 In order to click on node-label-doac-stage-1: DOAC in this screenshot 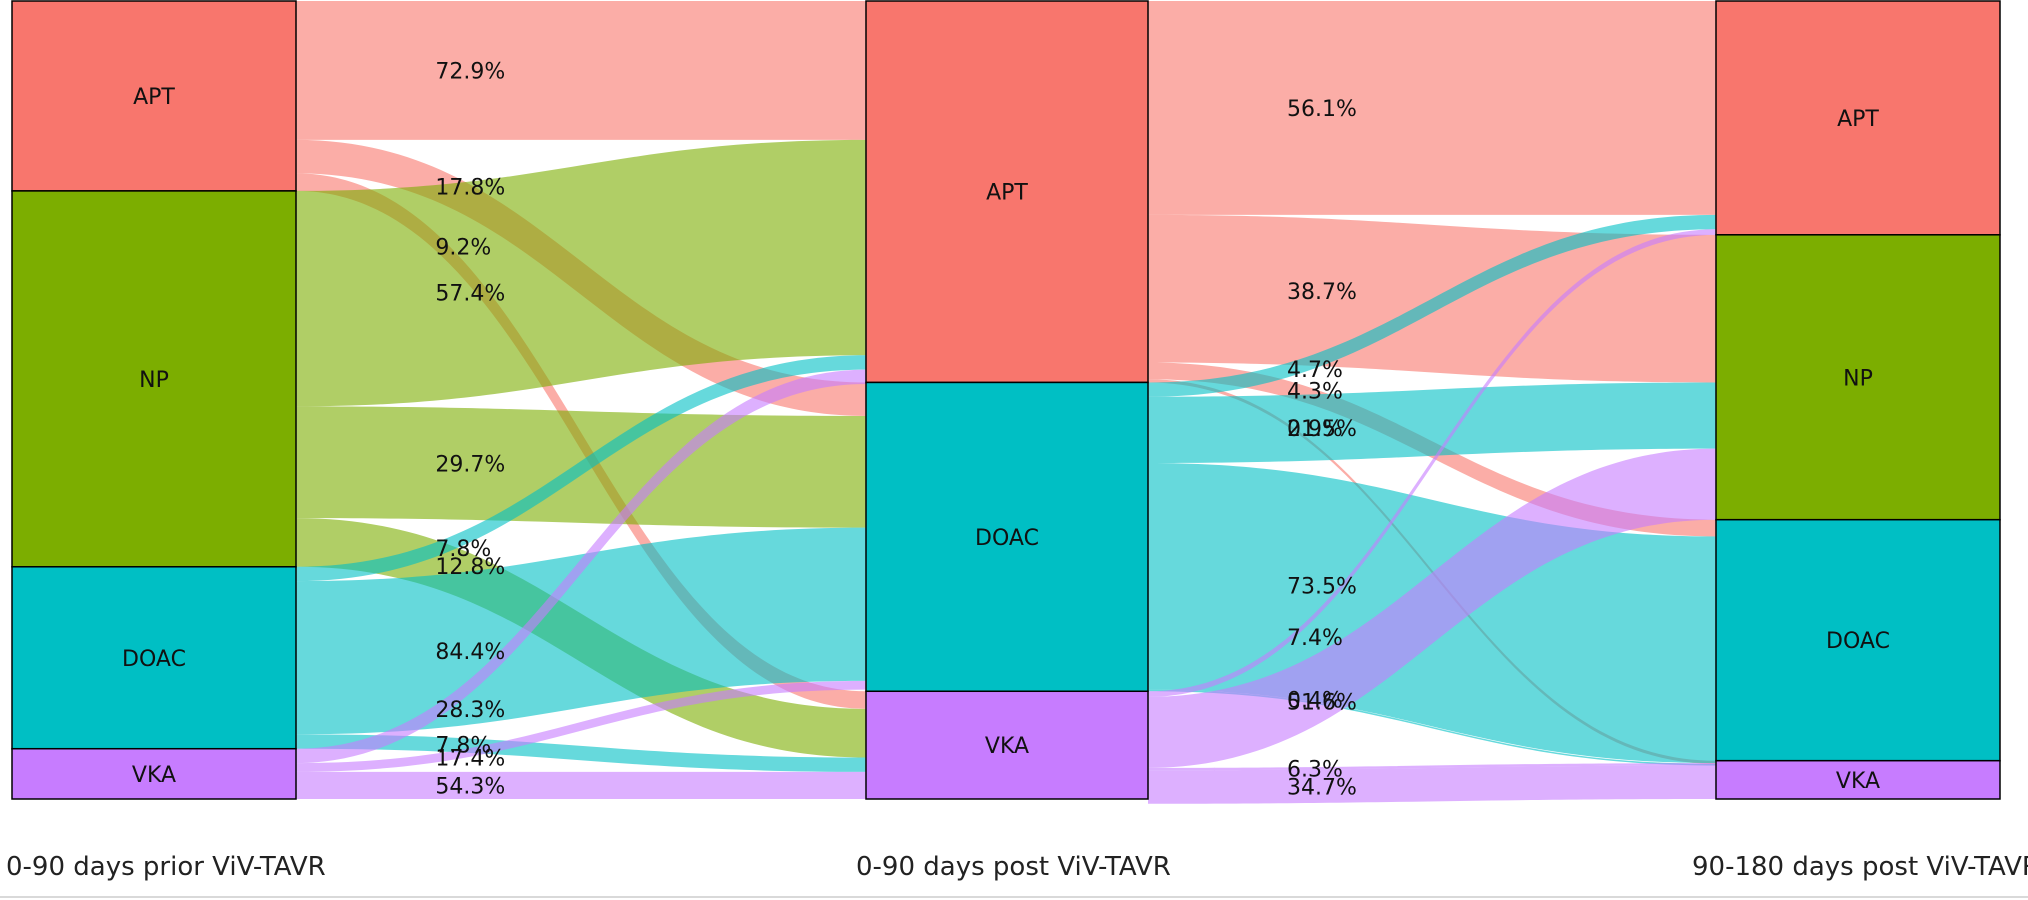, I will do `click(1007, 538)`.